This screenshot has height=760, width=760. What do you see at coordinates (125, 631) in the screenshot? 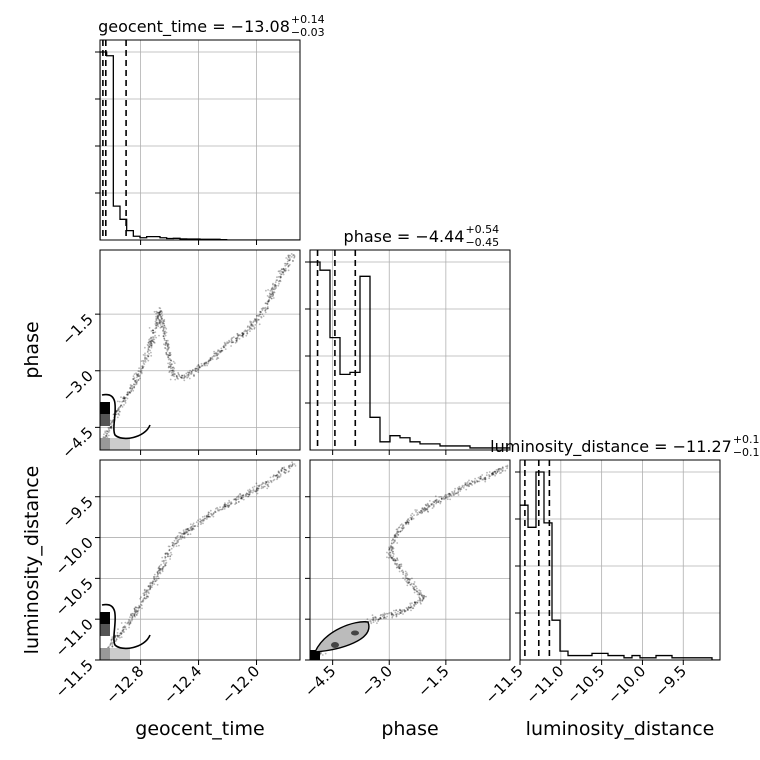
I see `density-blob` at bounding box center [125, 631].